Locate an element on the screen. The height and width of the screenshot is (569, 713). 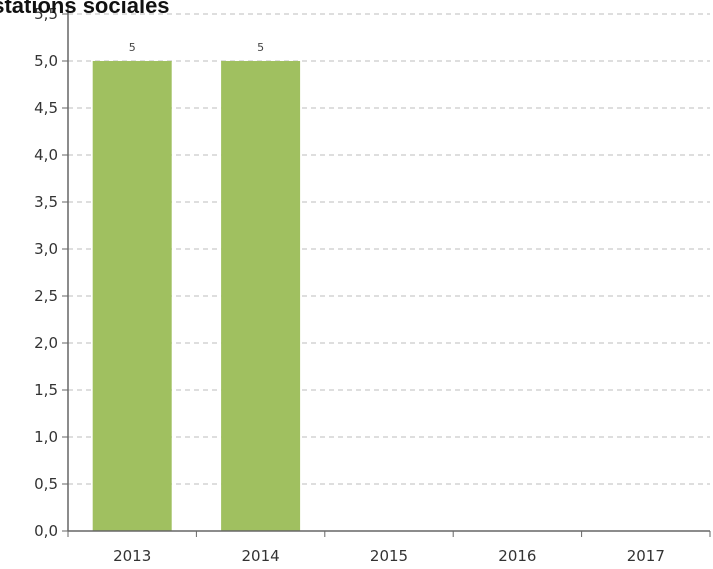
y-tick-label: 2,5 is located at coordinates (46, 296).